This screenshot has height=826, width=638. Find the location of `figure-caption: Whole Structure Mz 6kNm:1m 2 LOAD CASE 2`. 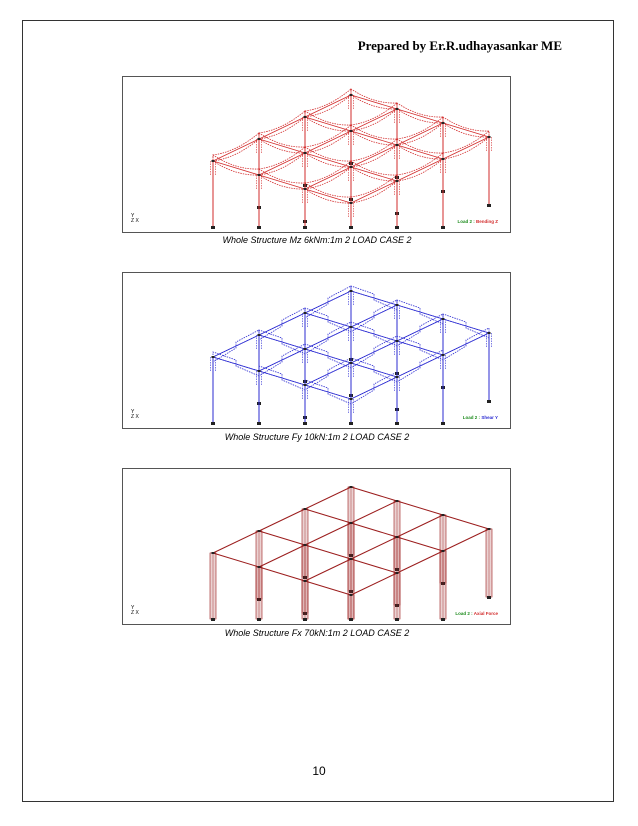

figure-caption: Whole Structure Mz 6kNm:1m 2 LOAD CASE 2 is located at coordinates (317, 240).